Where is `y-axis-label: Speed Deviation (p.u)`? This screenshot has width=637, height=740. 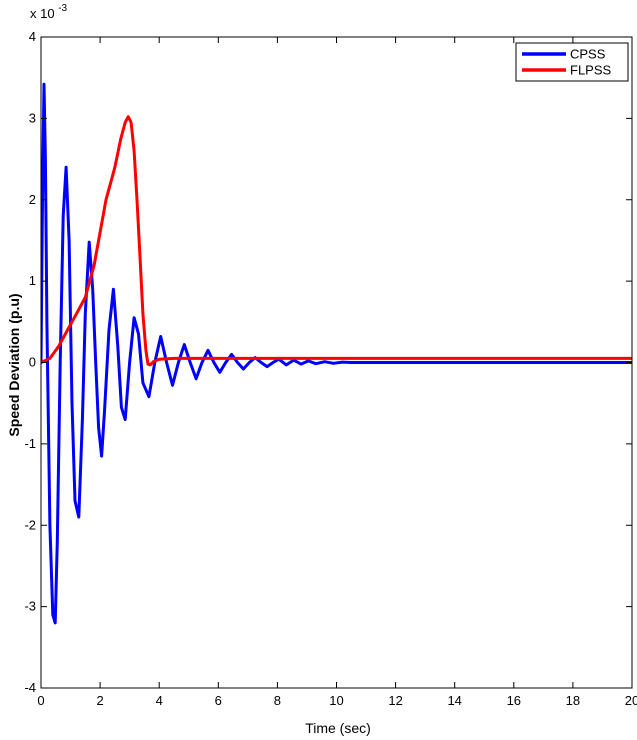 y-axis-label: Speed Deviation (p.u) is located at coordinates (14, 364).